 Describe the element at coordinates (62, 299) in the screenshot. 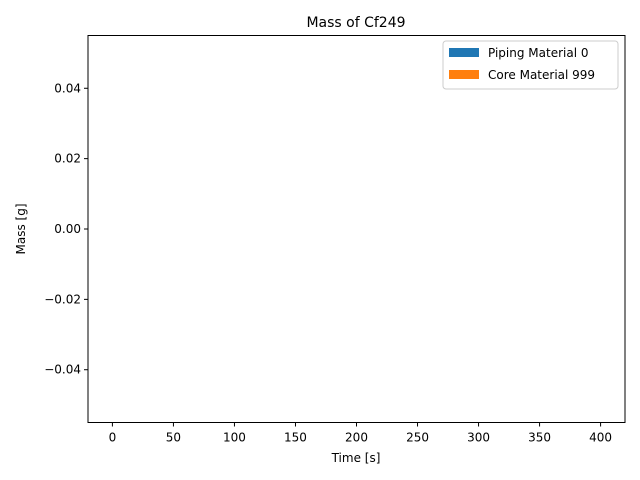

I see `y-tick-label: −0.02` at that location.